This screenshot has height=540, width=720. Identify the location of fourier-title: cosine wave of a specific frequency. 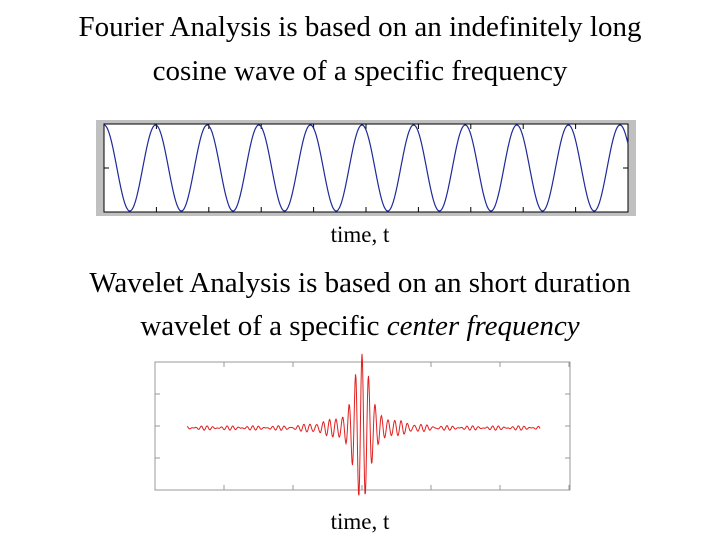
(360, 71).